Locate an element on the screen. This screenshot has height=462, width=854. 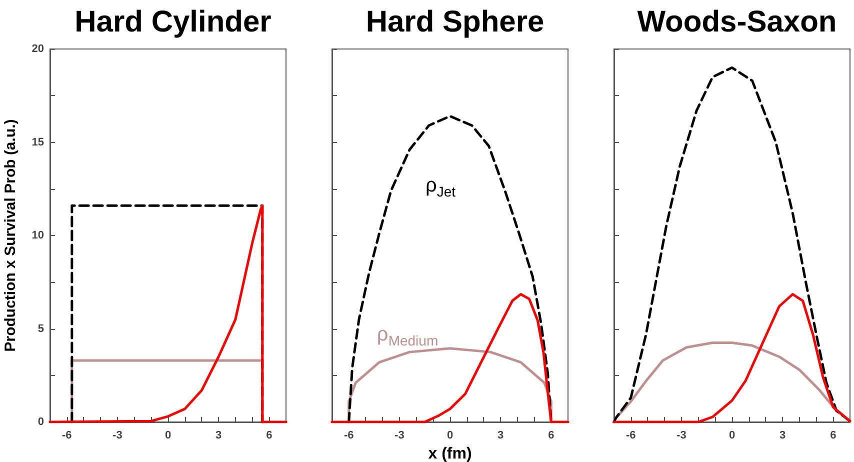
x-axis-title: x (fm) is located at coordinates (450, 453).